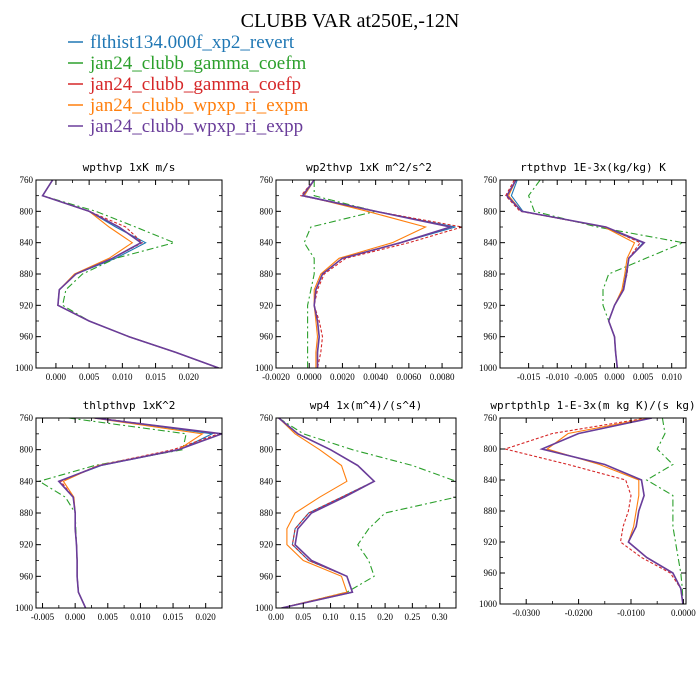 The width and height of the screenshot is (700, 700). What do you see at coordinates (558, 377) in the screenshot?
I see `x-tick-label: -0.010` at bounding box center [558, 377].